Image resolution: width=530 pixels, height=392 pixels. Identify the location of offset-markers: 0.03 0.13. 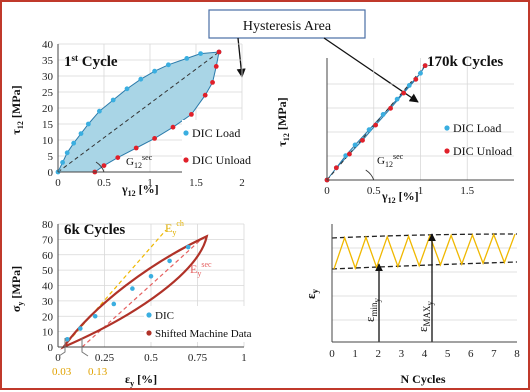
(80, 358).